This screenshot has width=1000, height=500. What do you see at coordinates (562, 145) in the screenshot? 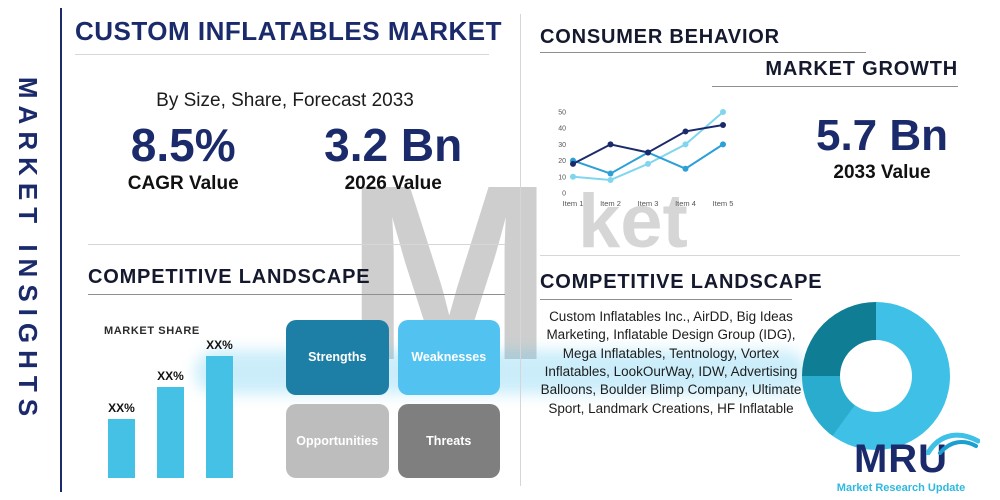
I see `y-tick-label: 30` at bounding box center [562, 145].